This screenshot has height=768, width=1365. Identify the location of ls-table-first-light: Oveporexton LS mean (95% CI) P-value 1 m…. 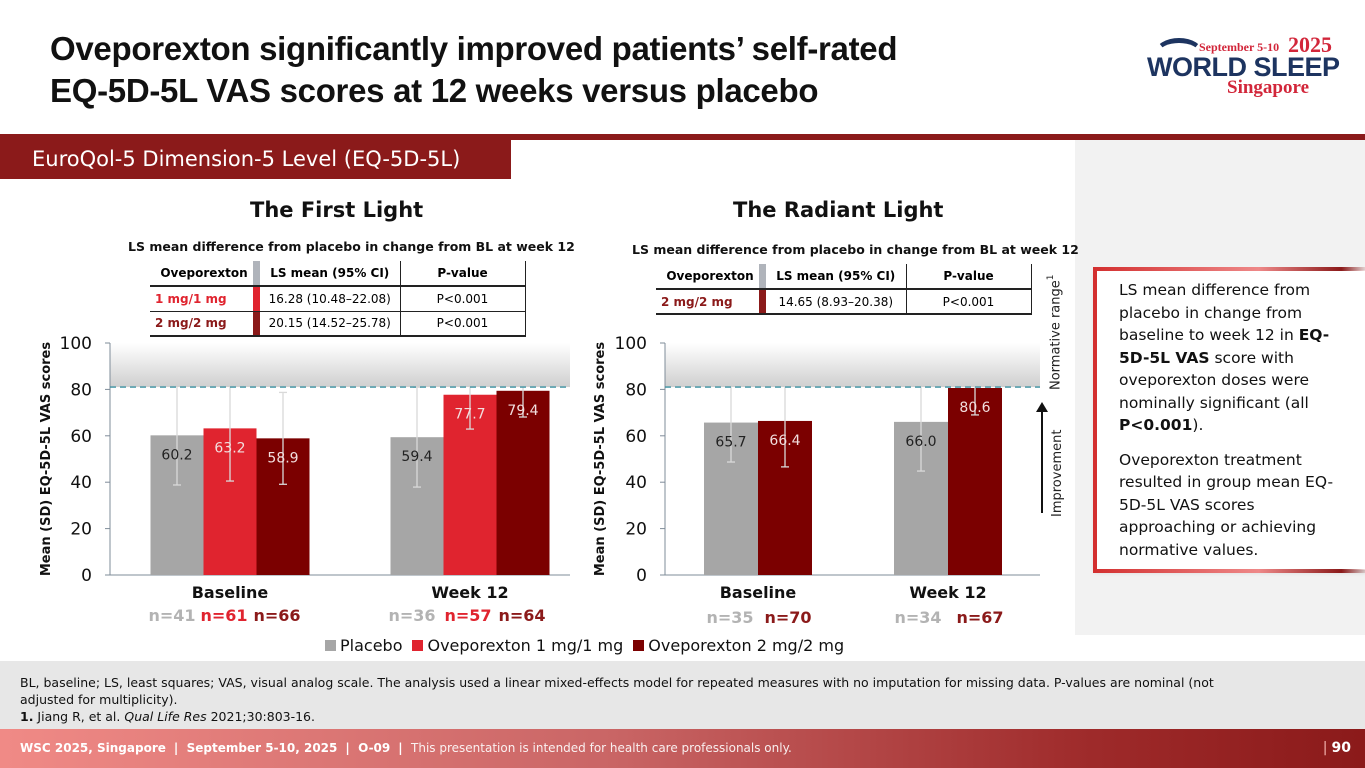
(338, 299).